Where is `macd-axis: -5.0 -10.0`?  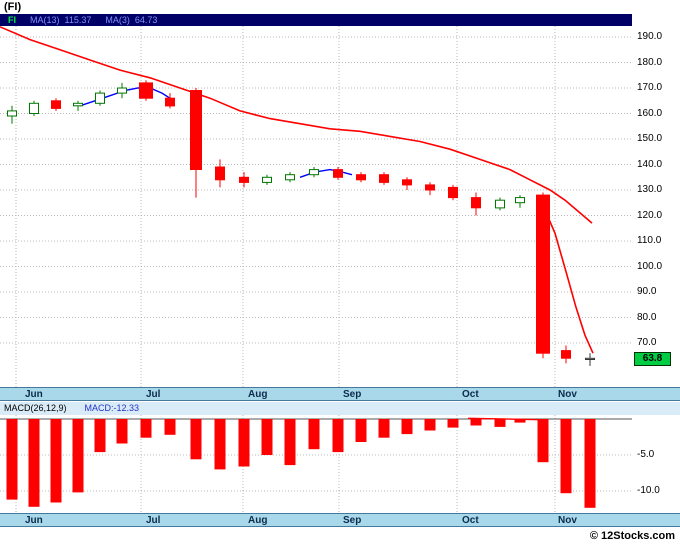 macd-axis: -5.0 -10.0 is located at coordinates (656, 464).